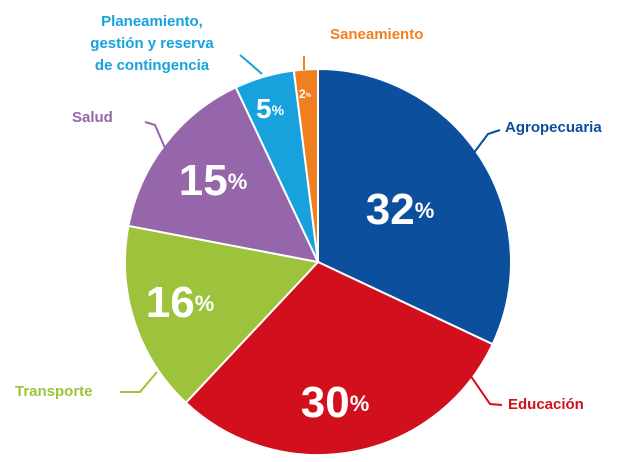 The height and width of the screenshot is (462, 635). I want to click on category-label: Transporte, so click(54, 391).